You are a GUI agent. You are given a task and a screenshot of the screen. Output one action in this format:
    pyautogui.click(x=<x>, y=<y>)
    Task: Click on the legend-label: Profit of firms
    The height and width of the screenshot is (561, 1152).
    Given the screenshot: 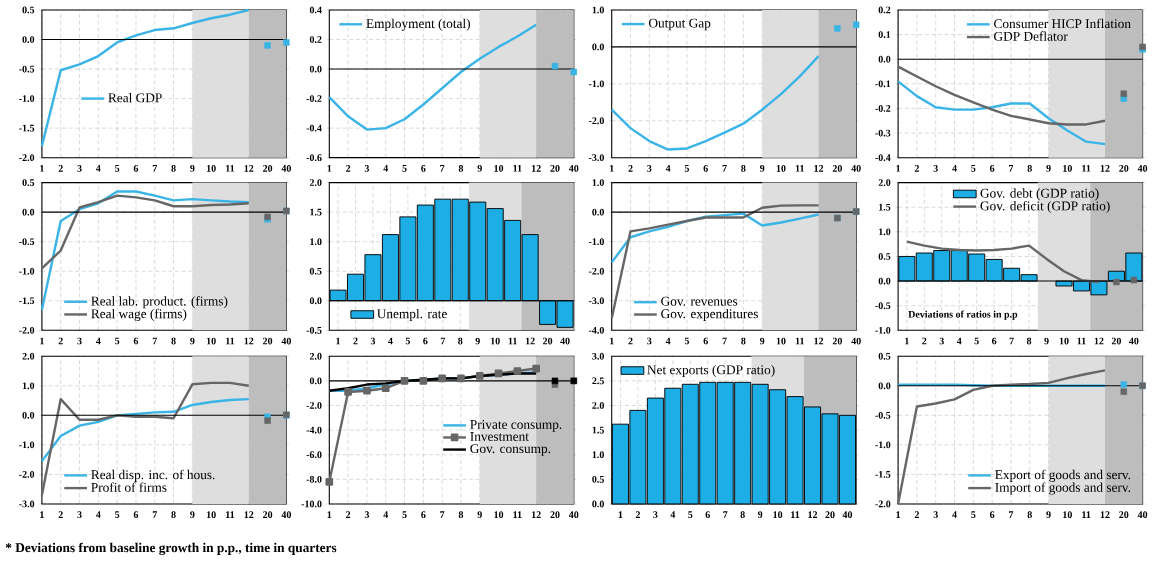 What is the action you would take?
    pyautogui.click(x=129, y=487)
    